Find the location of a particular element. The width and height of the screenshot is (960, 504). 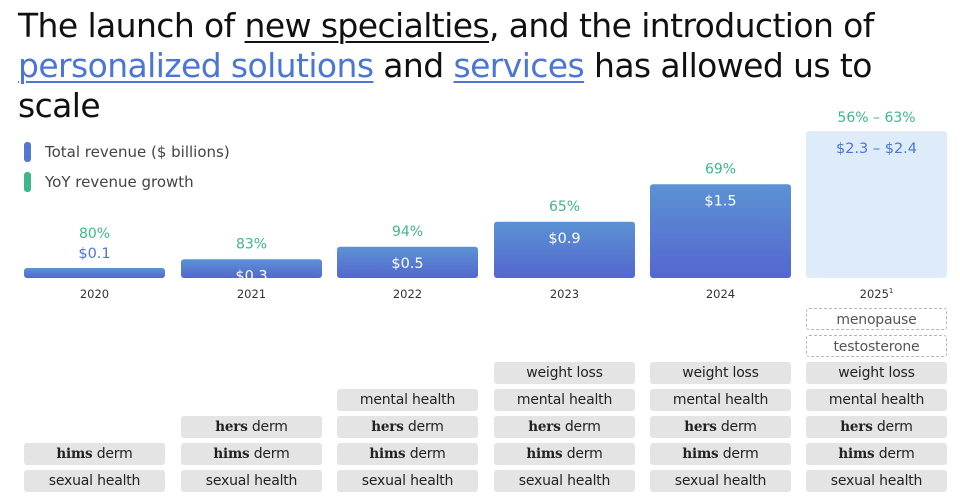

title-text: and is located at coordinates (413, 65).